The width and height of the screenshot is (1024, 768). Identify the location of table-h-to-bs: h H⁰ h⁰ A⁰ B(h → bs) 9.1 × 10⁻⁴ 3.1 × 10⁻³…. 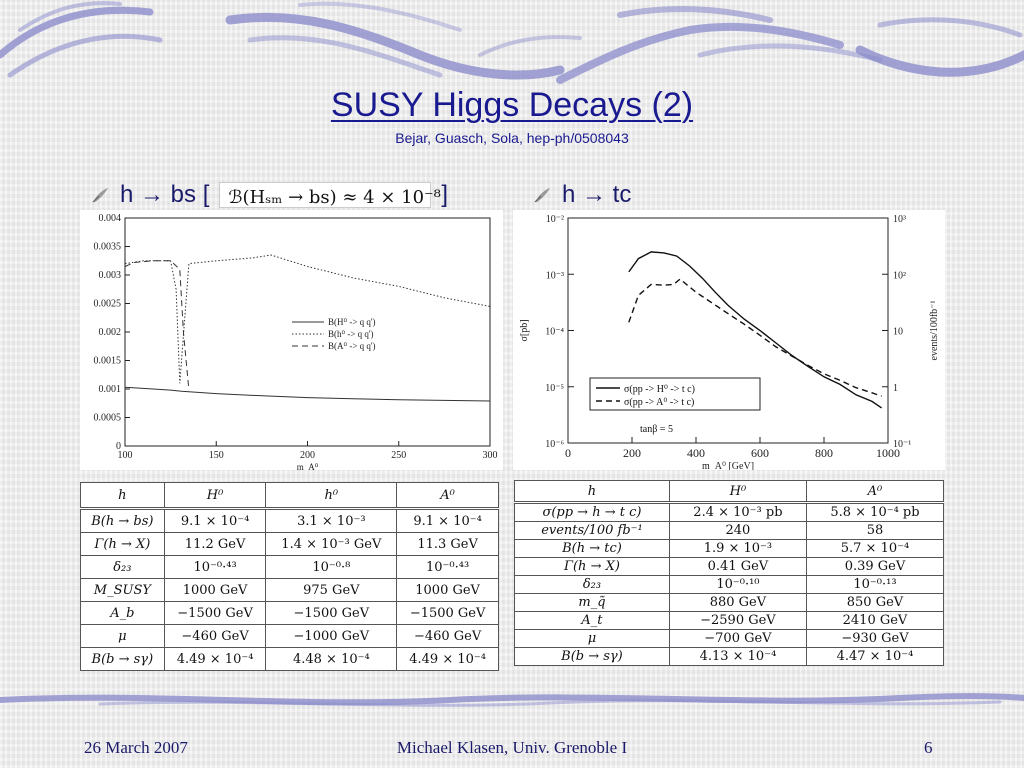
(289, 576).